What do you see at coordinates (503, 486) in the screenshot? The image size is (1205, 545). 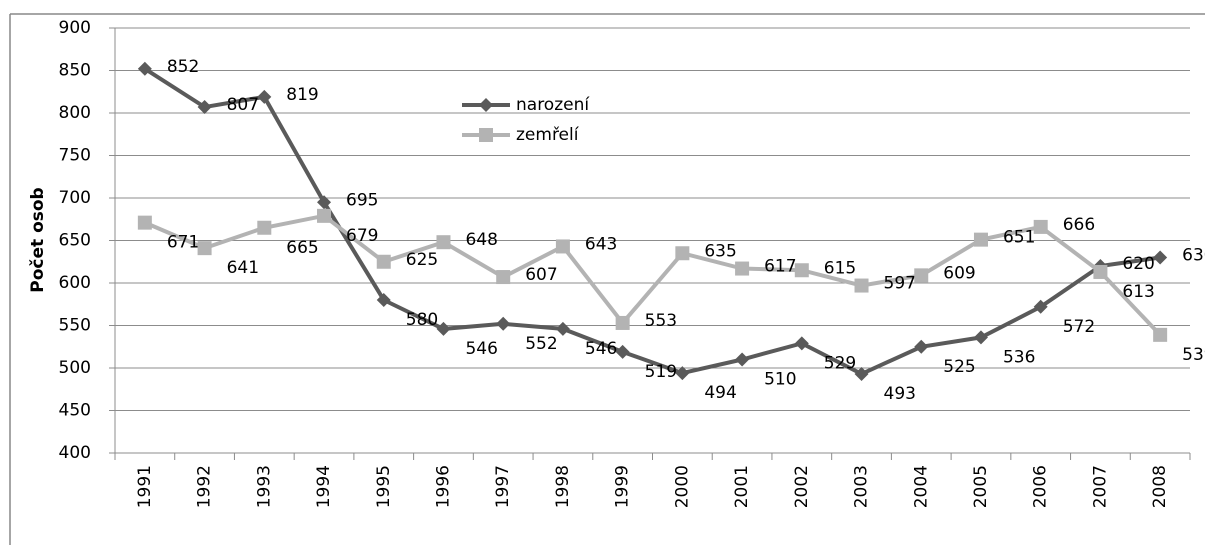 I see `x-tick-label: 1997` at bounding box center [503, 486].